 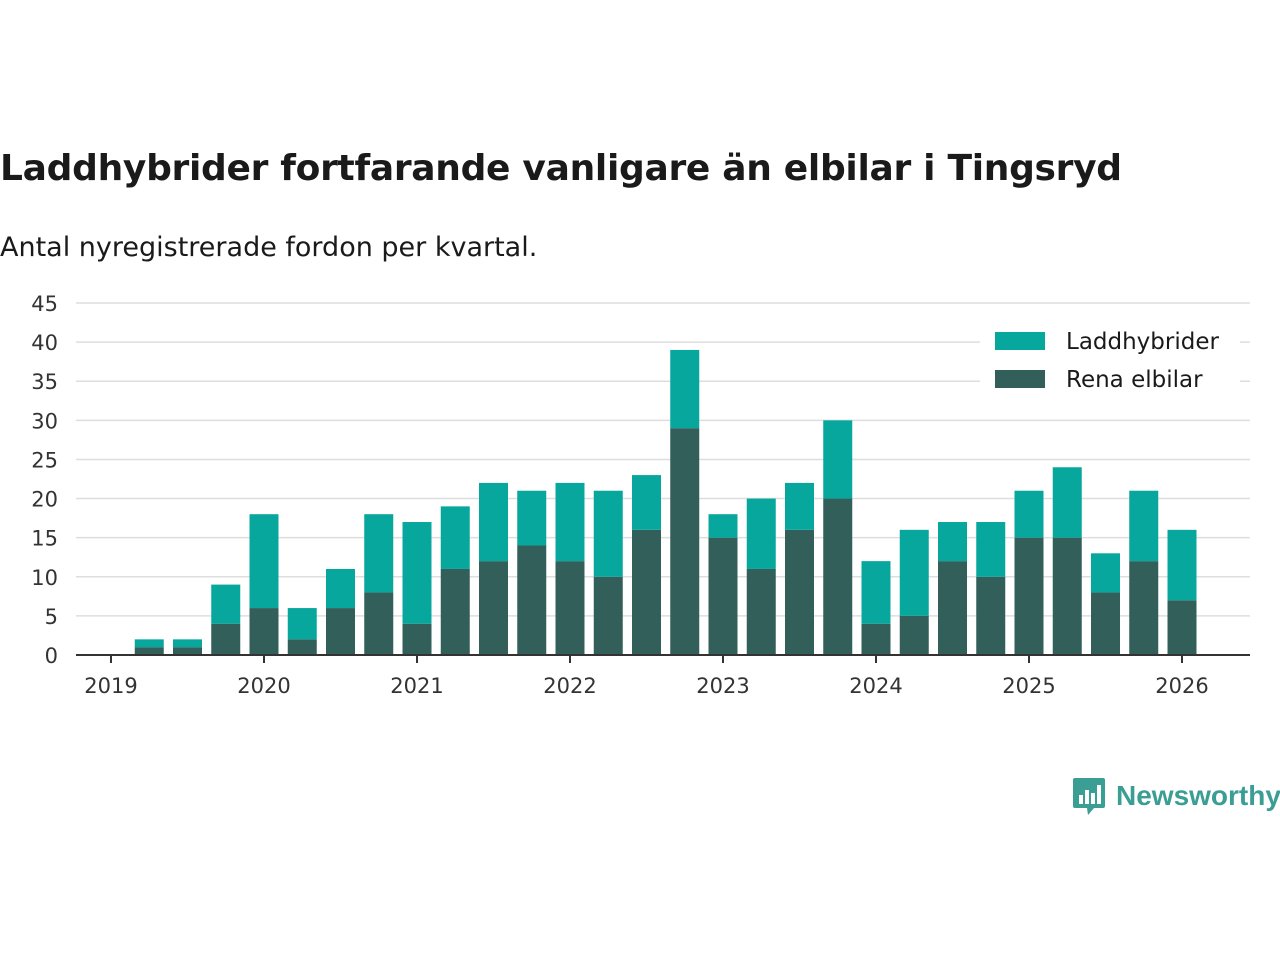 I want to click on newsworthy-logo-icon, so click(x=1089, y=796).